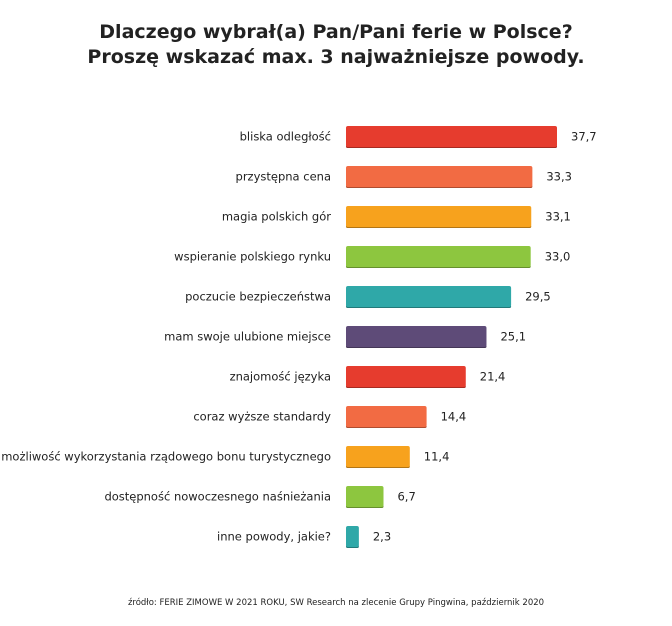 This screenshot has width=672, height=626. I want to click on category-label: magia polskich gór, so click(276, 217).